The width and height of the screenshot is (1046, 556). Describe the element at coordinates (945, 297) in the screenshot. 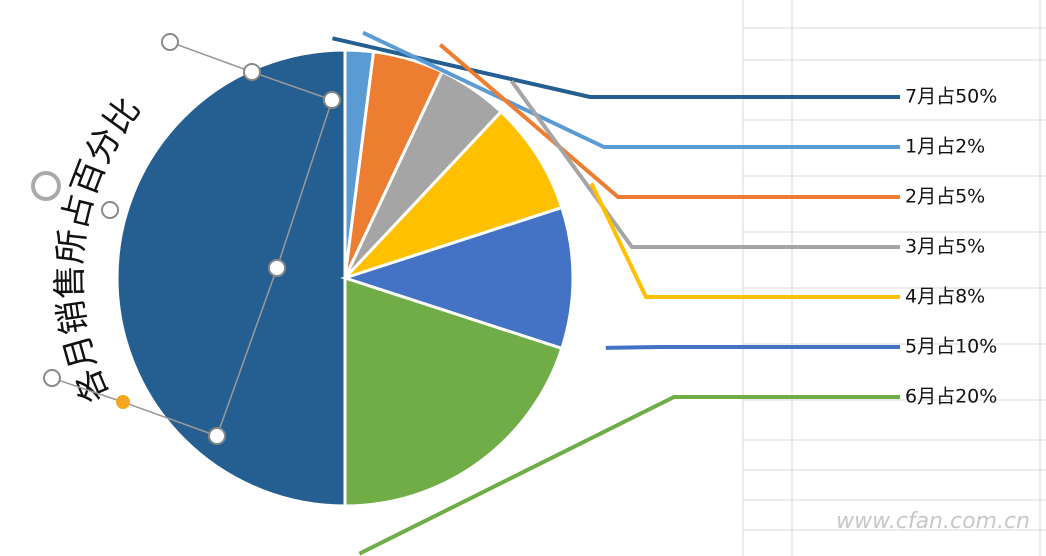

I see `data-label: 4月占8%` at that location.